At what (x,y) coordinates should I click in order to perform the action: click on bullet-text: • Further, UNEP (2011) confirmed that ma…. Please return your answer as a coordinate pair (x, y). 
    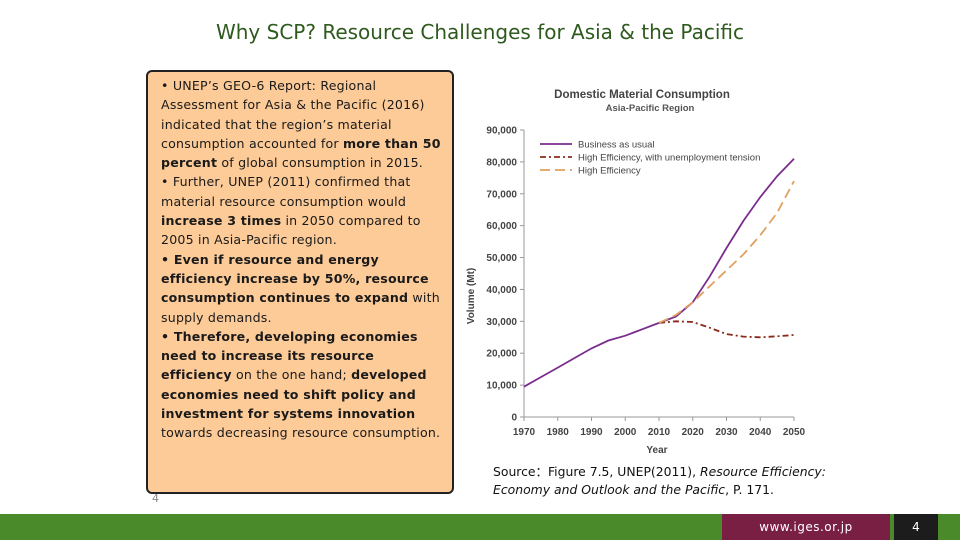
    Looking at the image, I should click on (286, 191).